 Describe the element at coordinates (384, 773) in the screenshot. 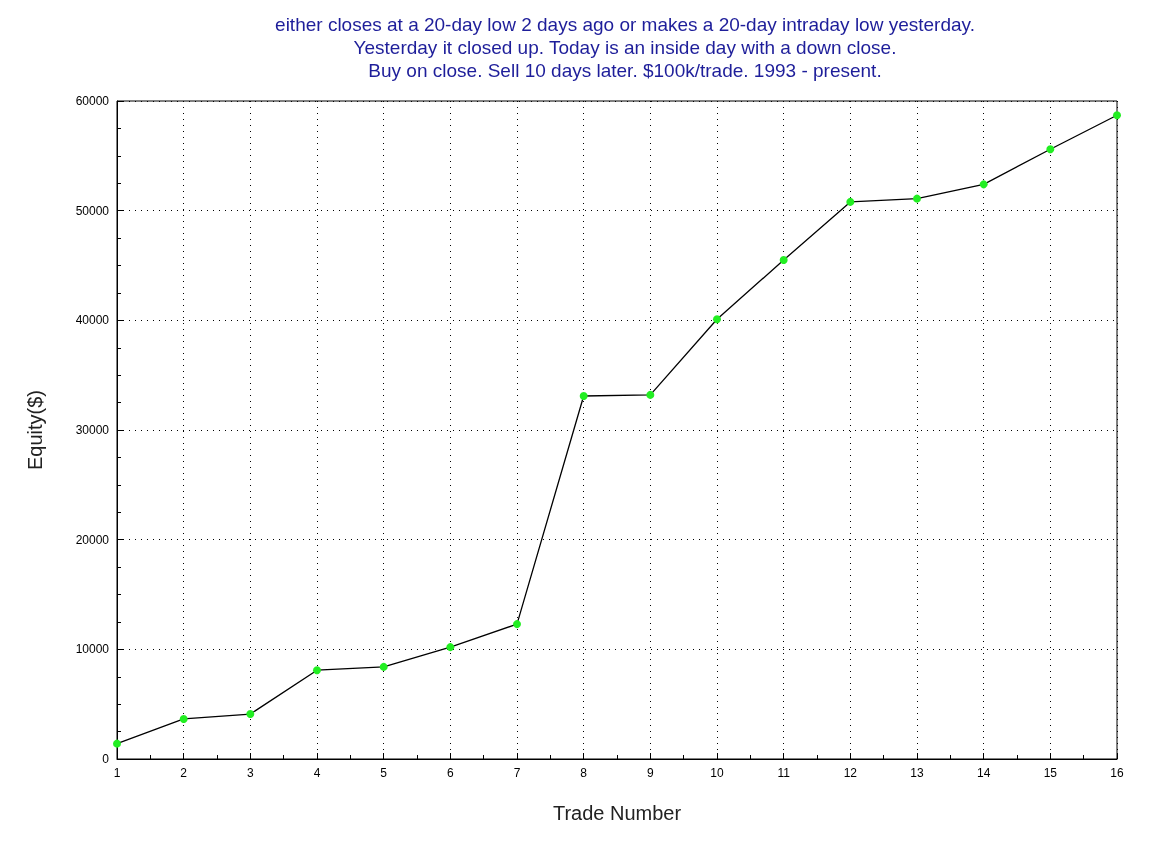

I see `x-tick-label: 5` at that location.